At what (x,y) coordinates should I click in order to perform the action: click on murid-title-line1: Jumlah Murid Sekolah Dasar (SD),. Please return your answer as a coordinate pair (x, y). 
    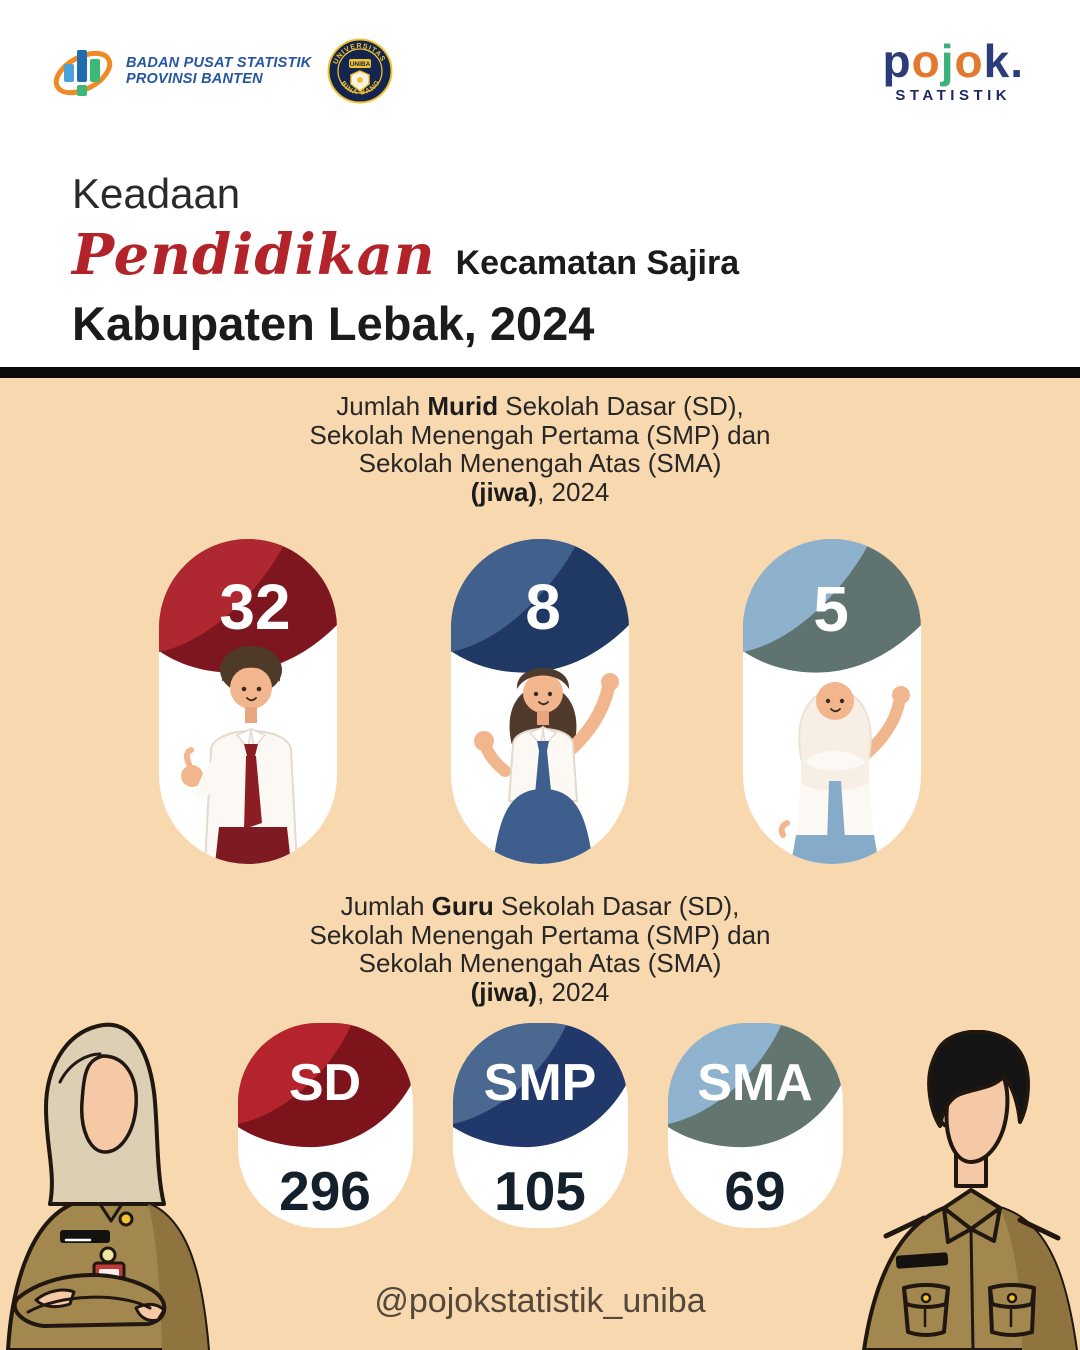
    Looking at the image, I should click on (540, 406).